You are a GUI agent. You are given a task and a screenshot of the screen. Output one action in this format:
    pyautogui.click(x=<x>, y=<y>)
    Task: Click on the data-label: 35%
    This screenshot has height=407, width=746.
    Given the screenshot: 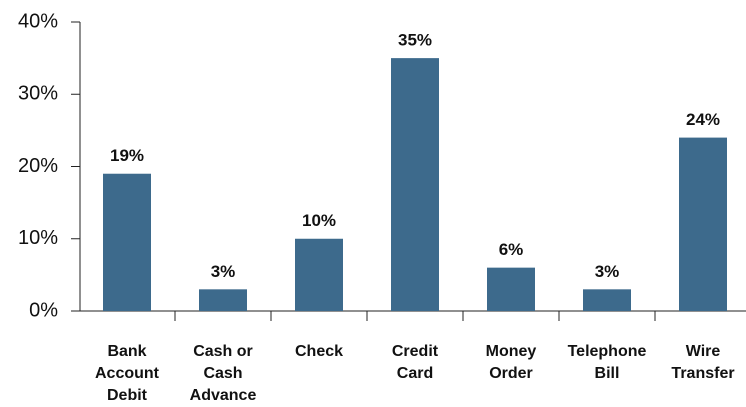 What is the action you would take?
    pyautogui.click(x=415, y=40)
    